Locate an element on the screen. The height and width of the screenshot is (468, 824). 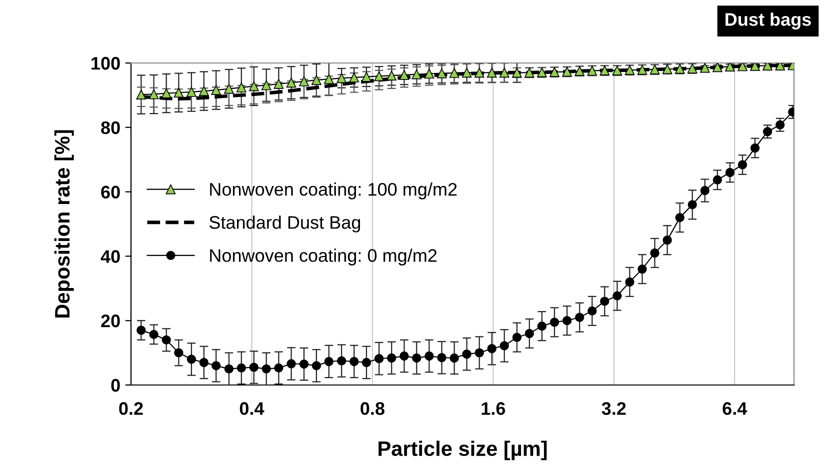
legend-label: Standard Dust Bag is located at coordinates (284, 224).